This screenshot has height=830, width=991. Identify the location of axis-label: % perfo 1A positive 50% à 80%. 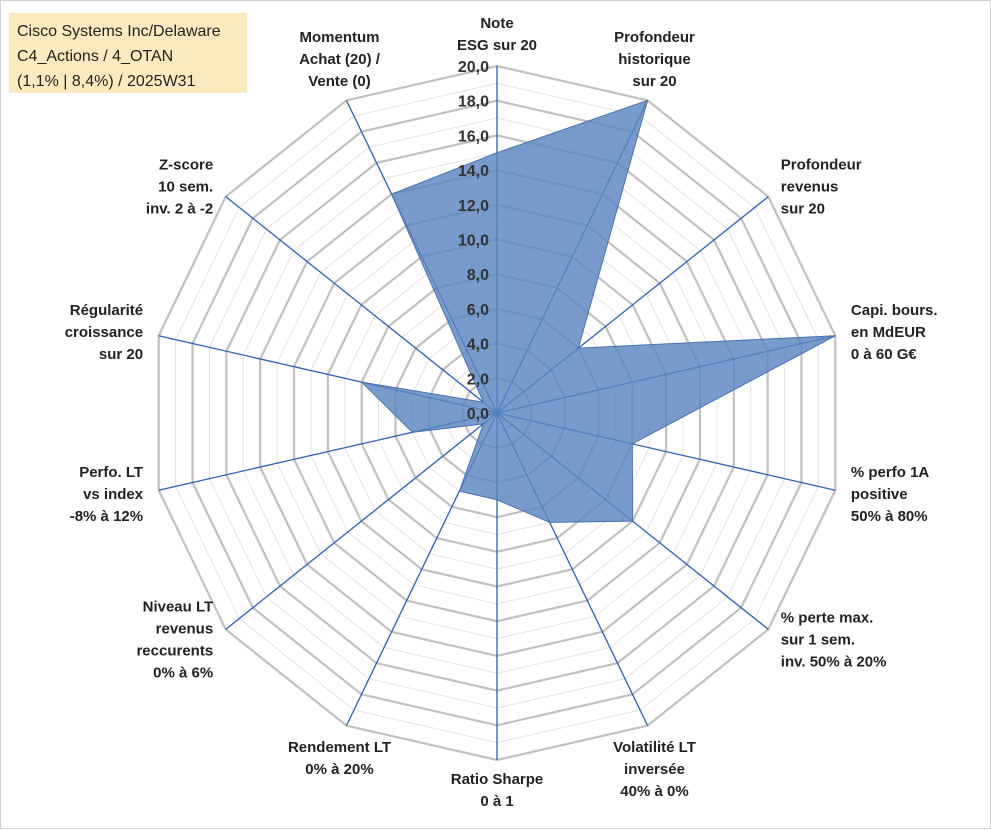
(890, 494).